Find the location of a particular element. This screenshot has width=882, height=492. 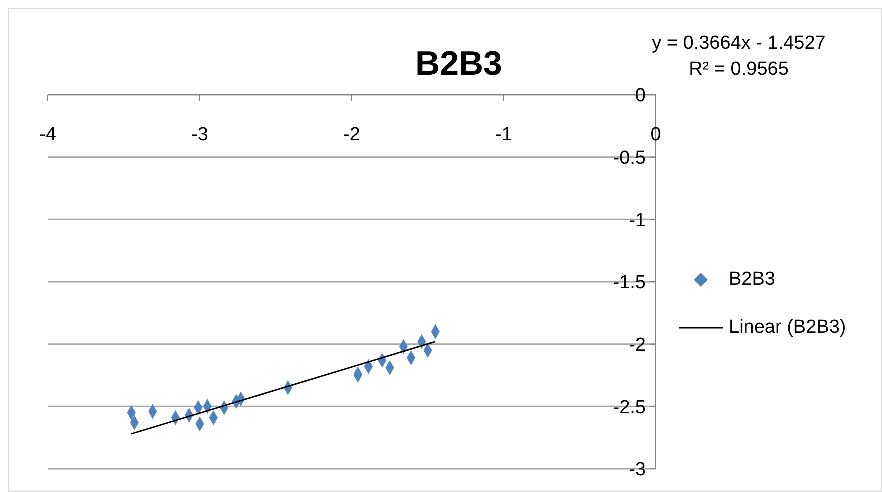

x-tick-label: -2 is located at coordinates (352, 135).